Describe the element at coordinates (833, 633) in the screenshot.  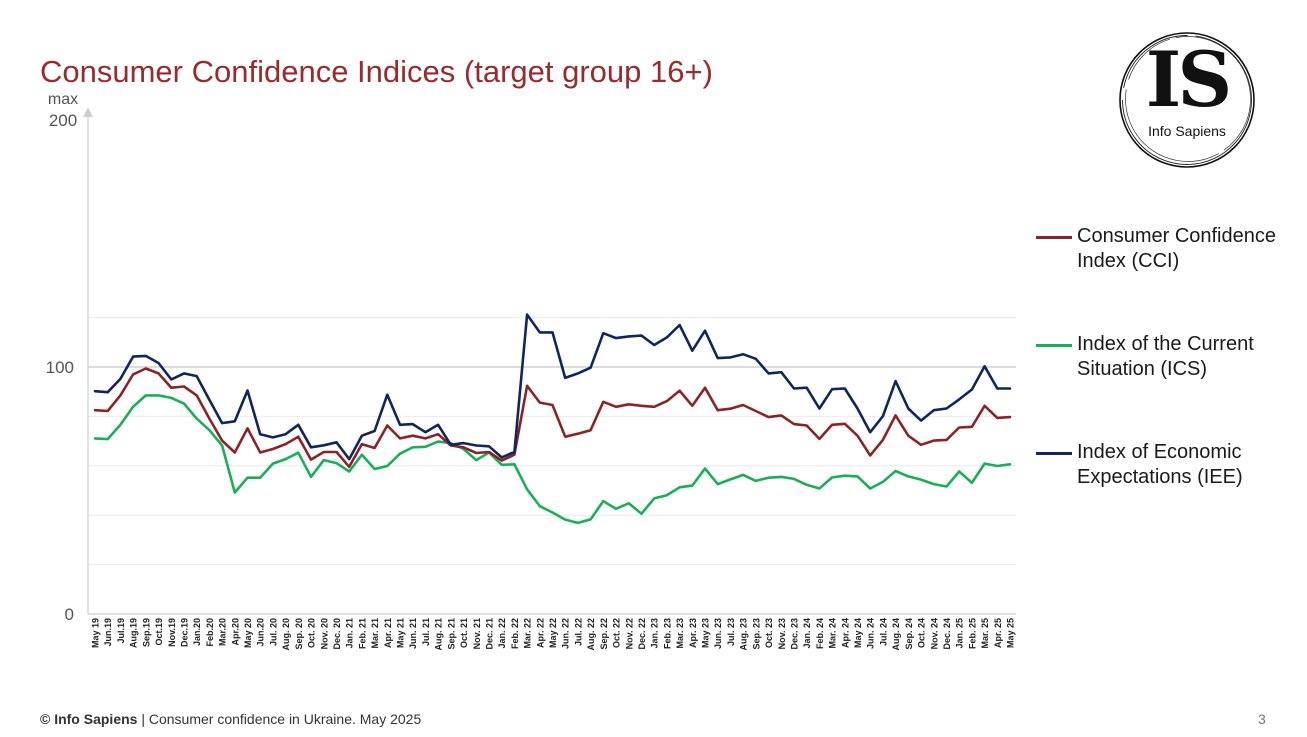
I see `x-tick-label: Mar. 24` at that location.